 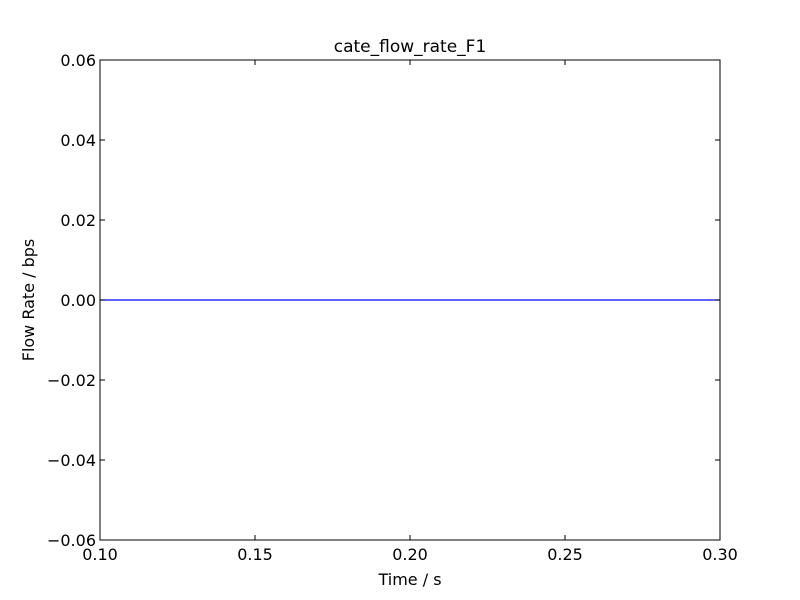 I want to click on y-tick-label: −0.04, so click(x=71, y=460).